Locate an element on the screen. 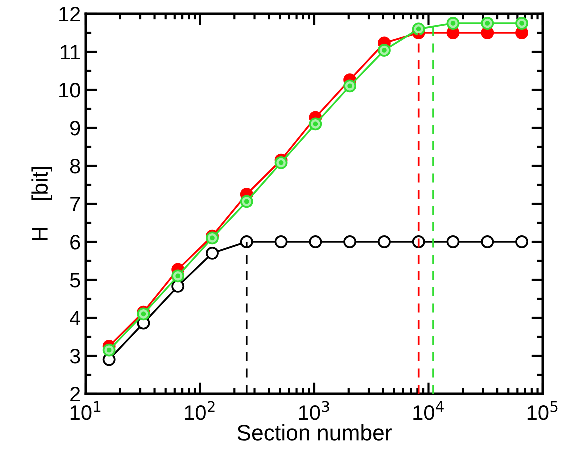 The image size is (569, 472). y-tick-label: 7 is located at coordinates (75, 204).